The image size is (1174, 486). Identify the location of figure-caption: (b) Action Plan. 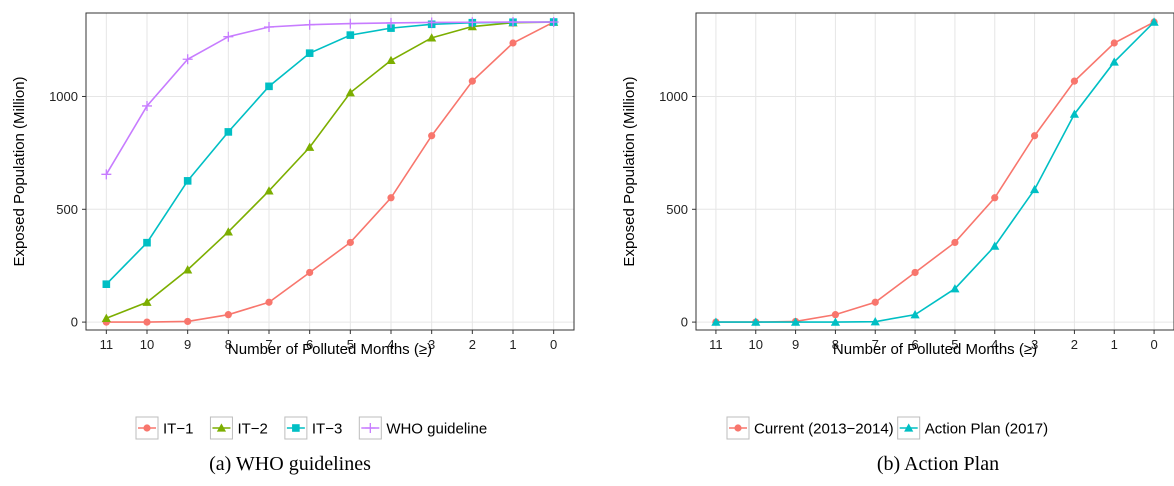
(938, 464).